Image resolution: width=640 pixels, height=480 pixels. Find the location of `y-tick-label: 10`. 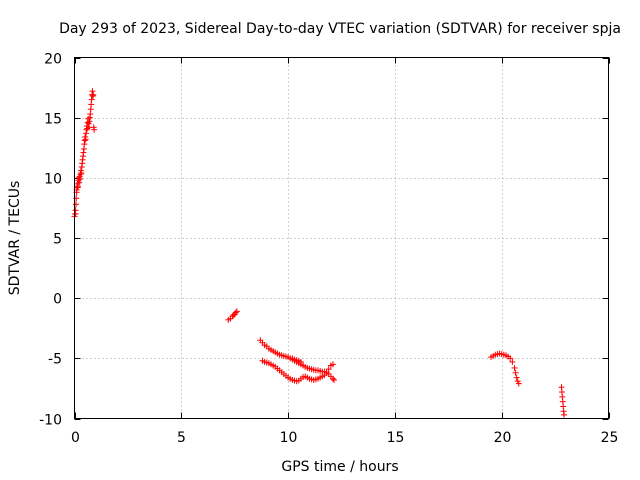

y-tick-label: 10 is located at coordinates (53, 180).